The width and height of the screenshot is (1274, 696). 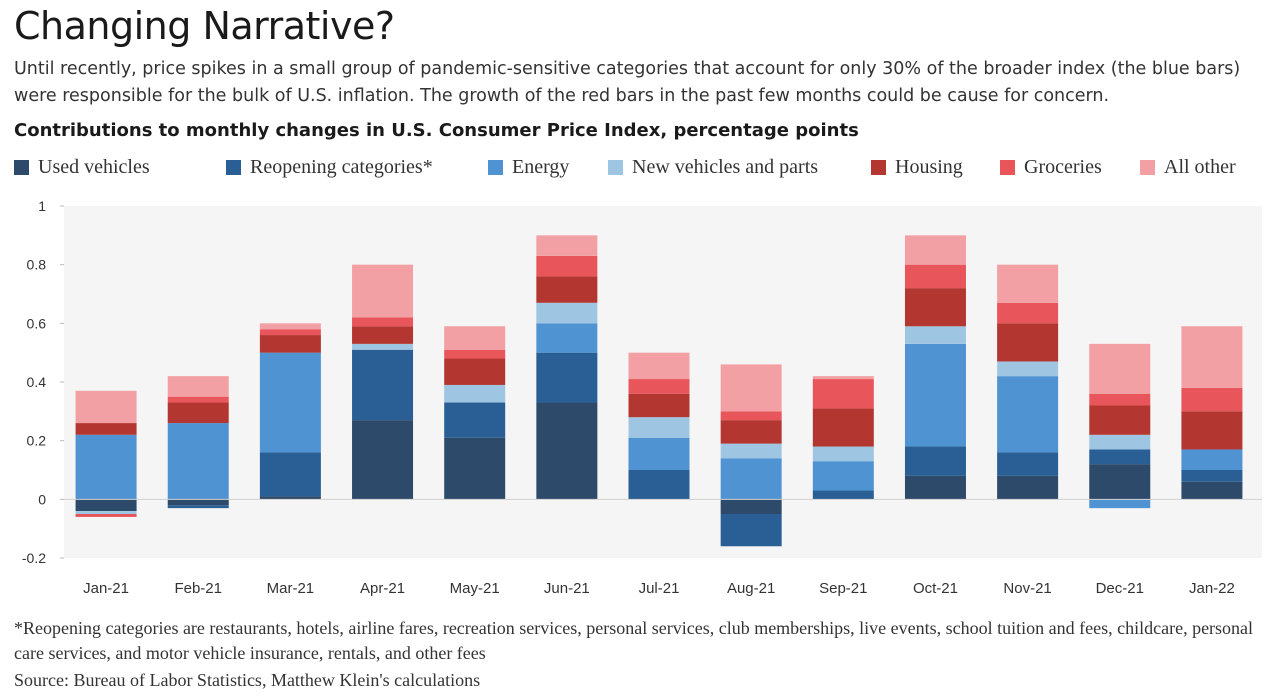 I want to click on legend-label: Housing, so click(x=929, y=167).